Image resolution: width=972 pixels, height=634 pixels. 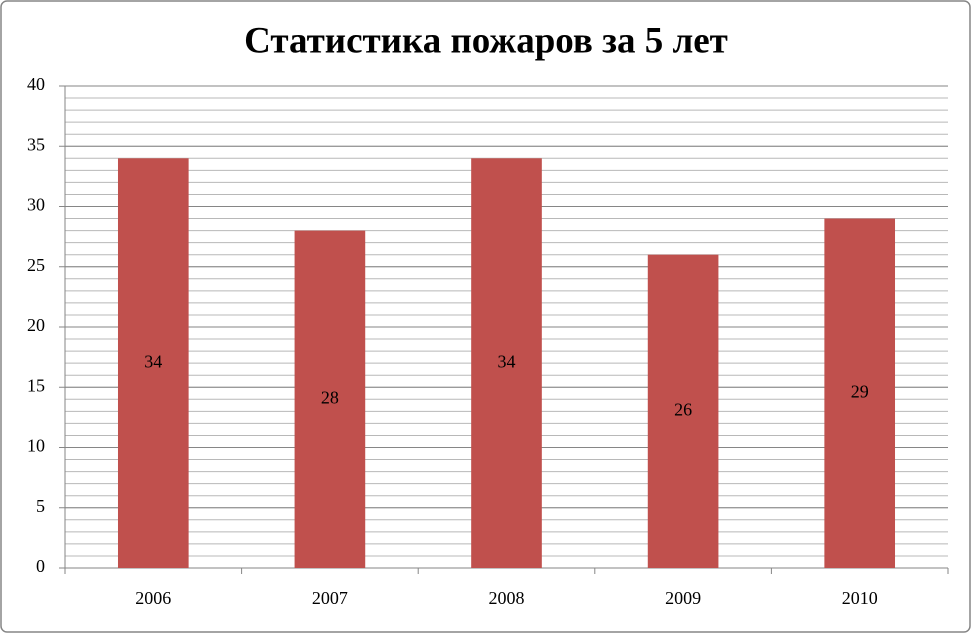 What do you see at coordinates (36, 144) in the screenshot?
I see `y-tick-label: 35` at bounding box center [36, 144].